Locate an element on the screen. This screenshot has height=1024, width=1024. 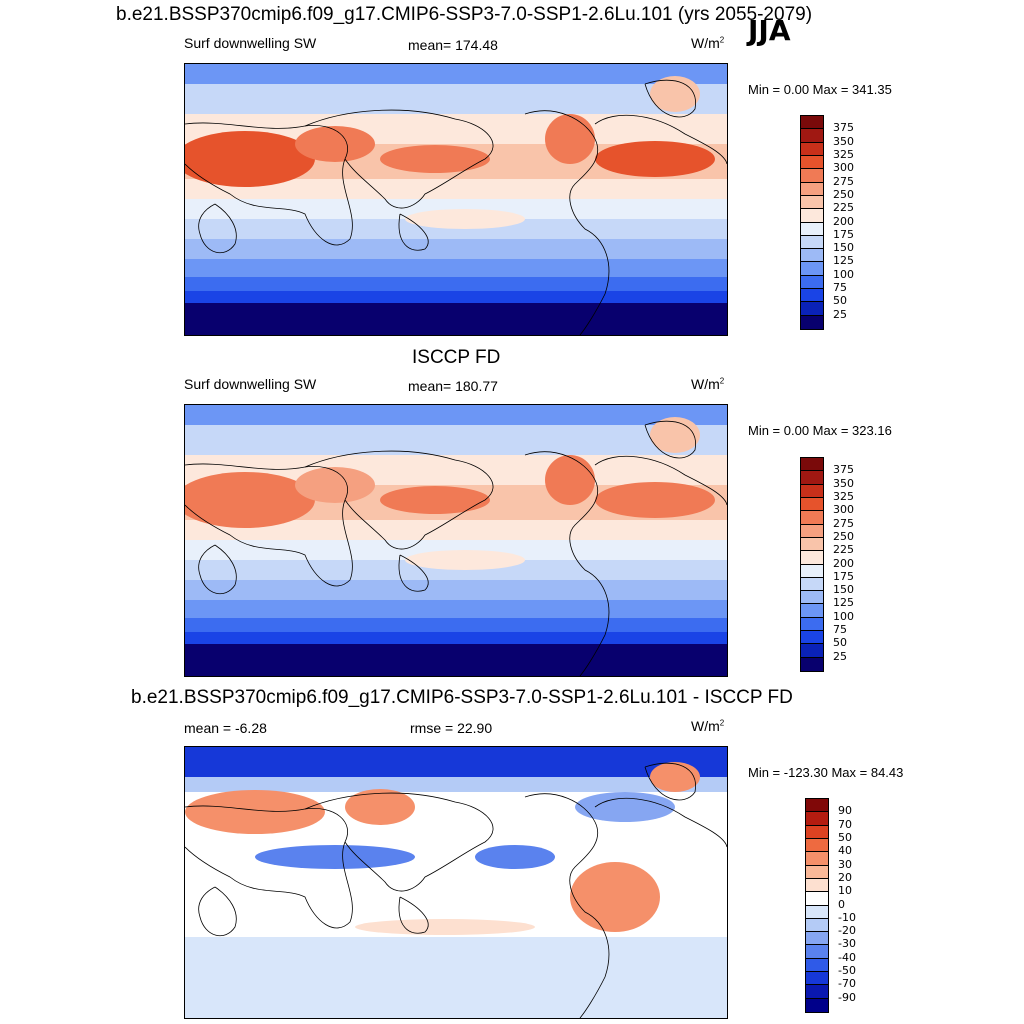
panel2-minmax: Min = 0.00 Max = 323.16 is located at coordinates (820, 430).